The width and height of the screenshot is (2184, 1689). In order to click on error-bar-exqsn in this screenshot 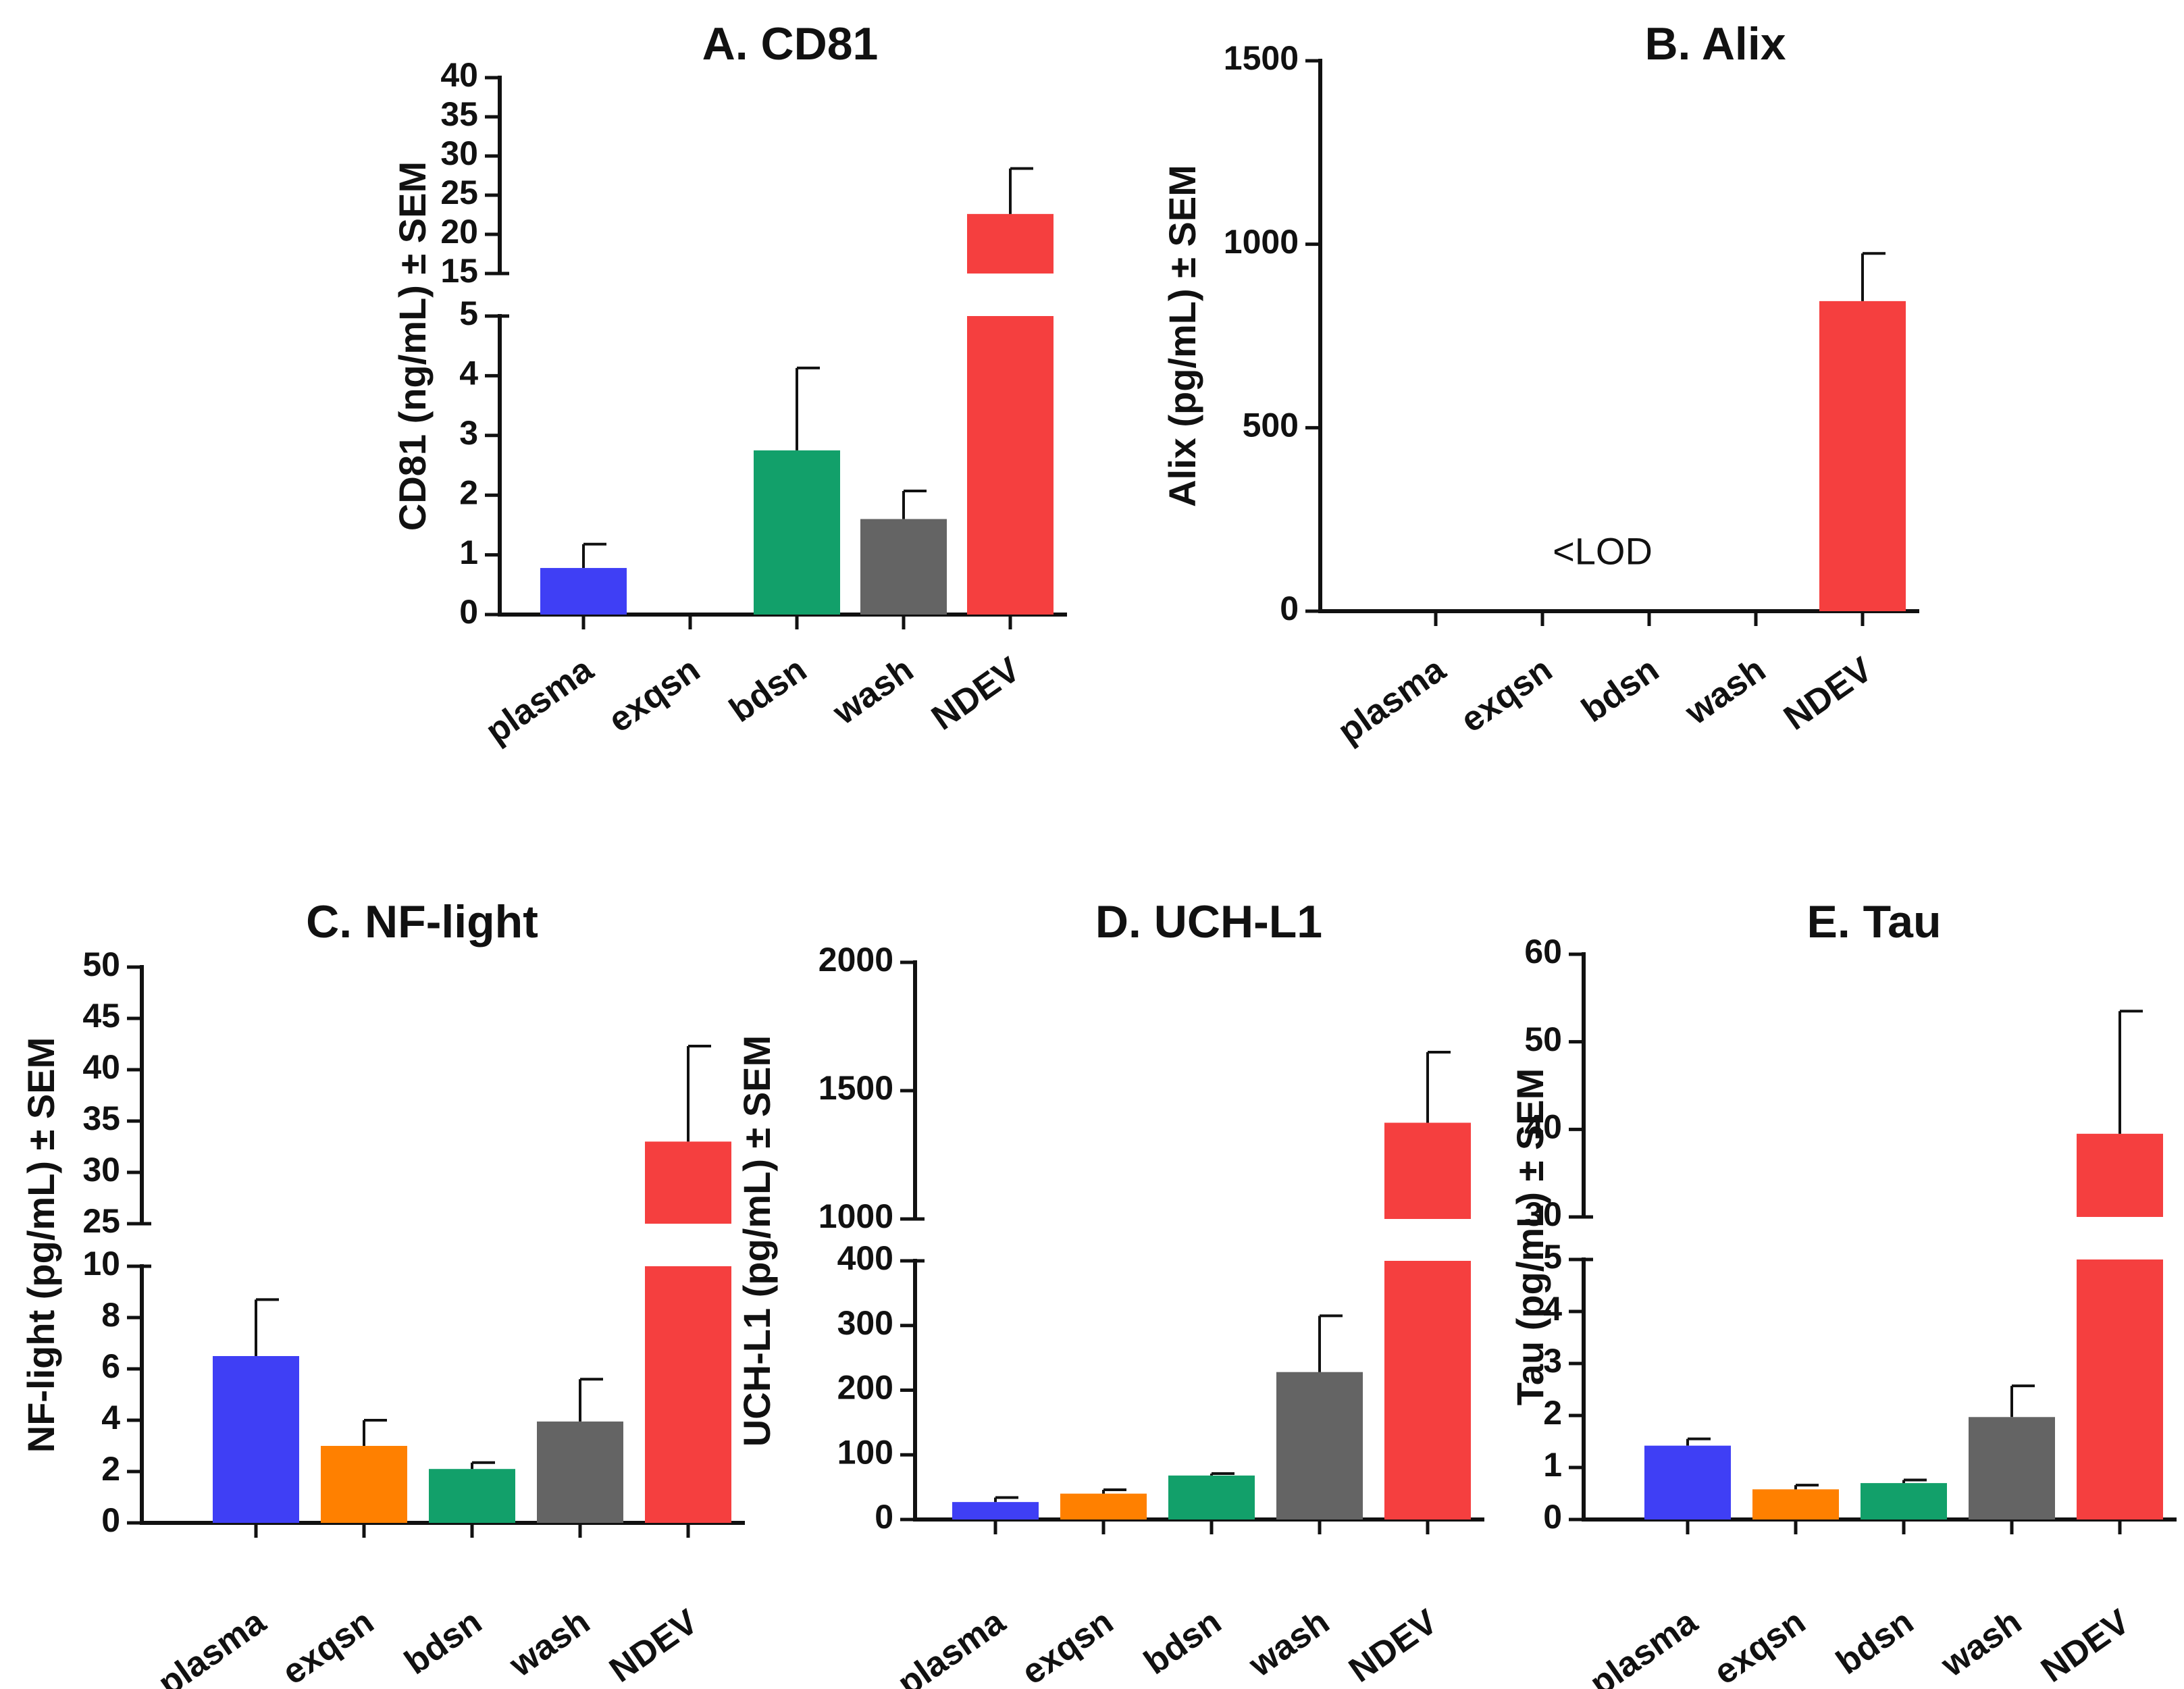, I will do `click(375, 1432)`.